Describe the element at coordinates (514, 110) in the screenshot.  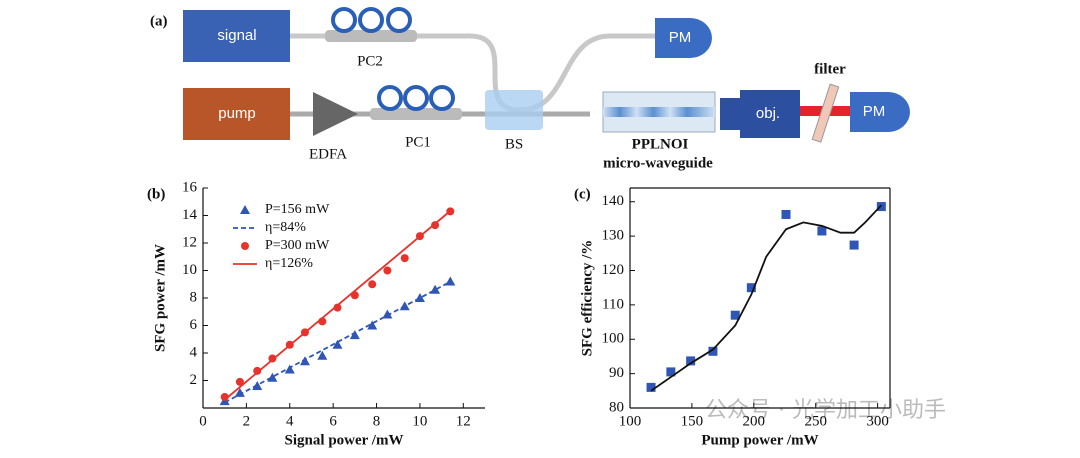
I see `beam-splitter` at that location.